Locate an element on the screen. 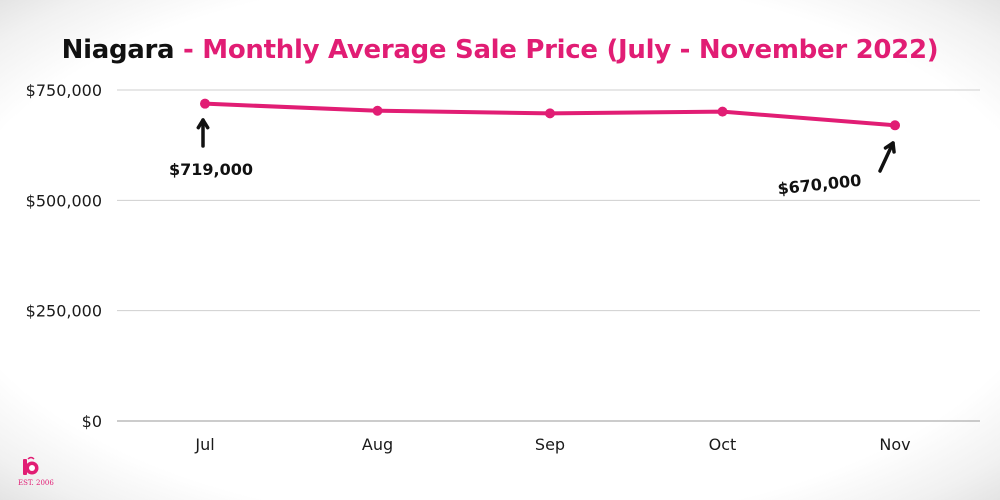 Image resolution: width=1000 pixels, height=500 pixels. x-axis-ticks: Jul Aug Sep Oct Nov is located at coordinates (552, 444).